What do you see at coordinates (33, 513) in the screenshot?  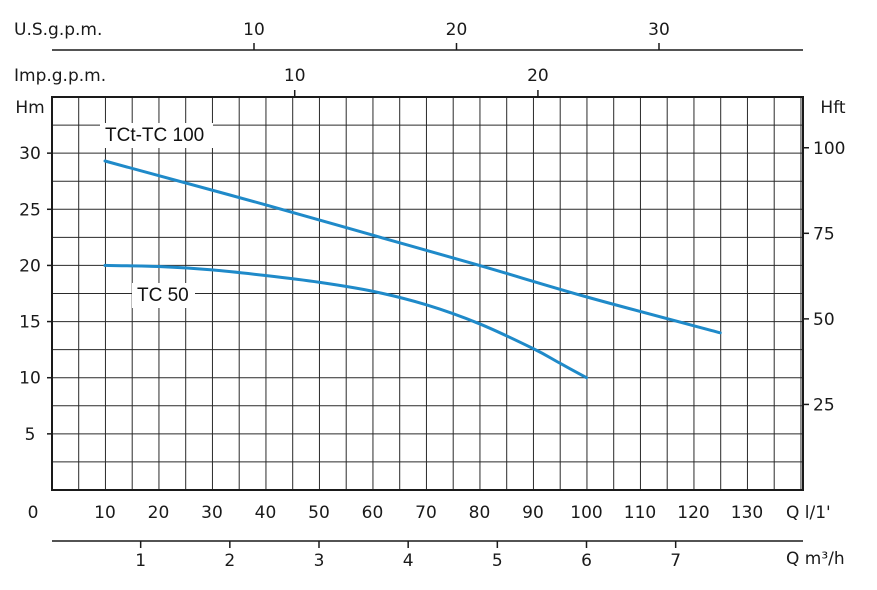 I see `x-tick-label: 0` at bounding box center [33, 513].